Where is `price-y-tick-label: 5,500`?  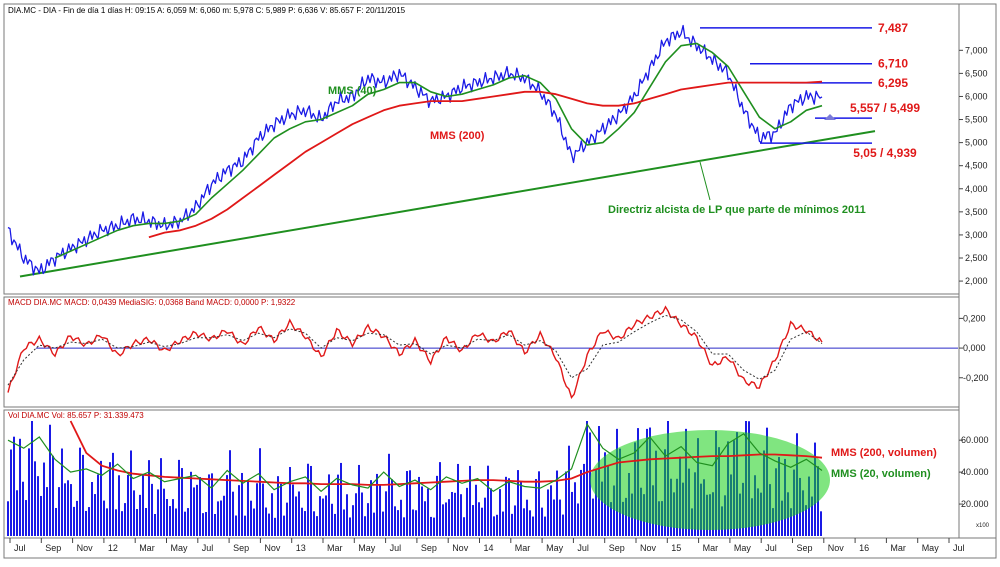 price-y-tick-label: 5,500 is located at coordinates (976, 120).